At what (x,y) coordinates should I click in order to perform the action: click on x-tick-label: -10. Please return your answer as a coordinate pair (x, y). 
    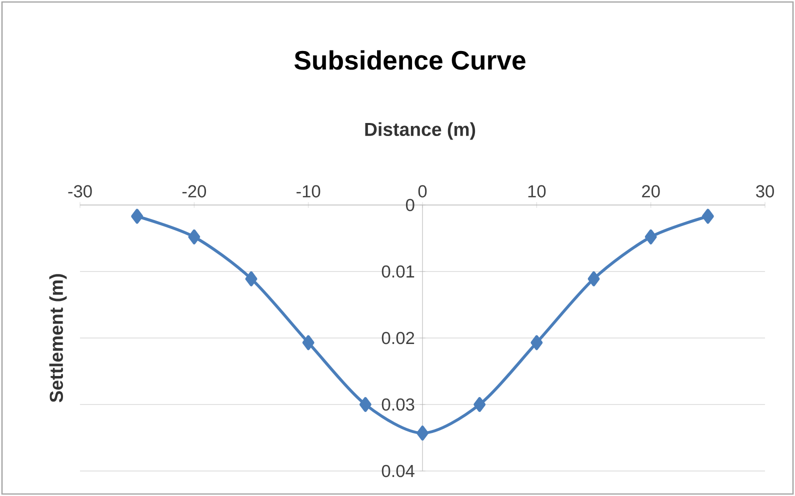
    Looking at the image, I should click on (308, 191).